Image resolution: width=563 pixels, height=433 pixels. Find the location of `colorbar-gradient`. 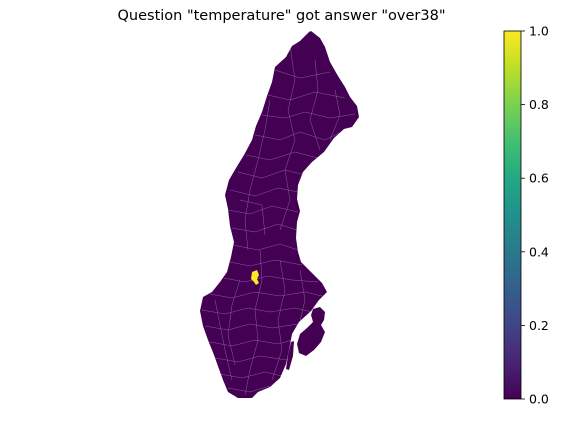

colorbar-gradient is located at coordinates (512, 215).